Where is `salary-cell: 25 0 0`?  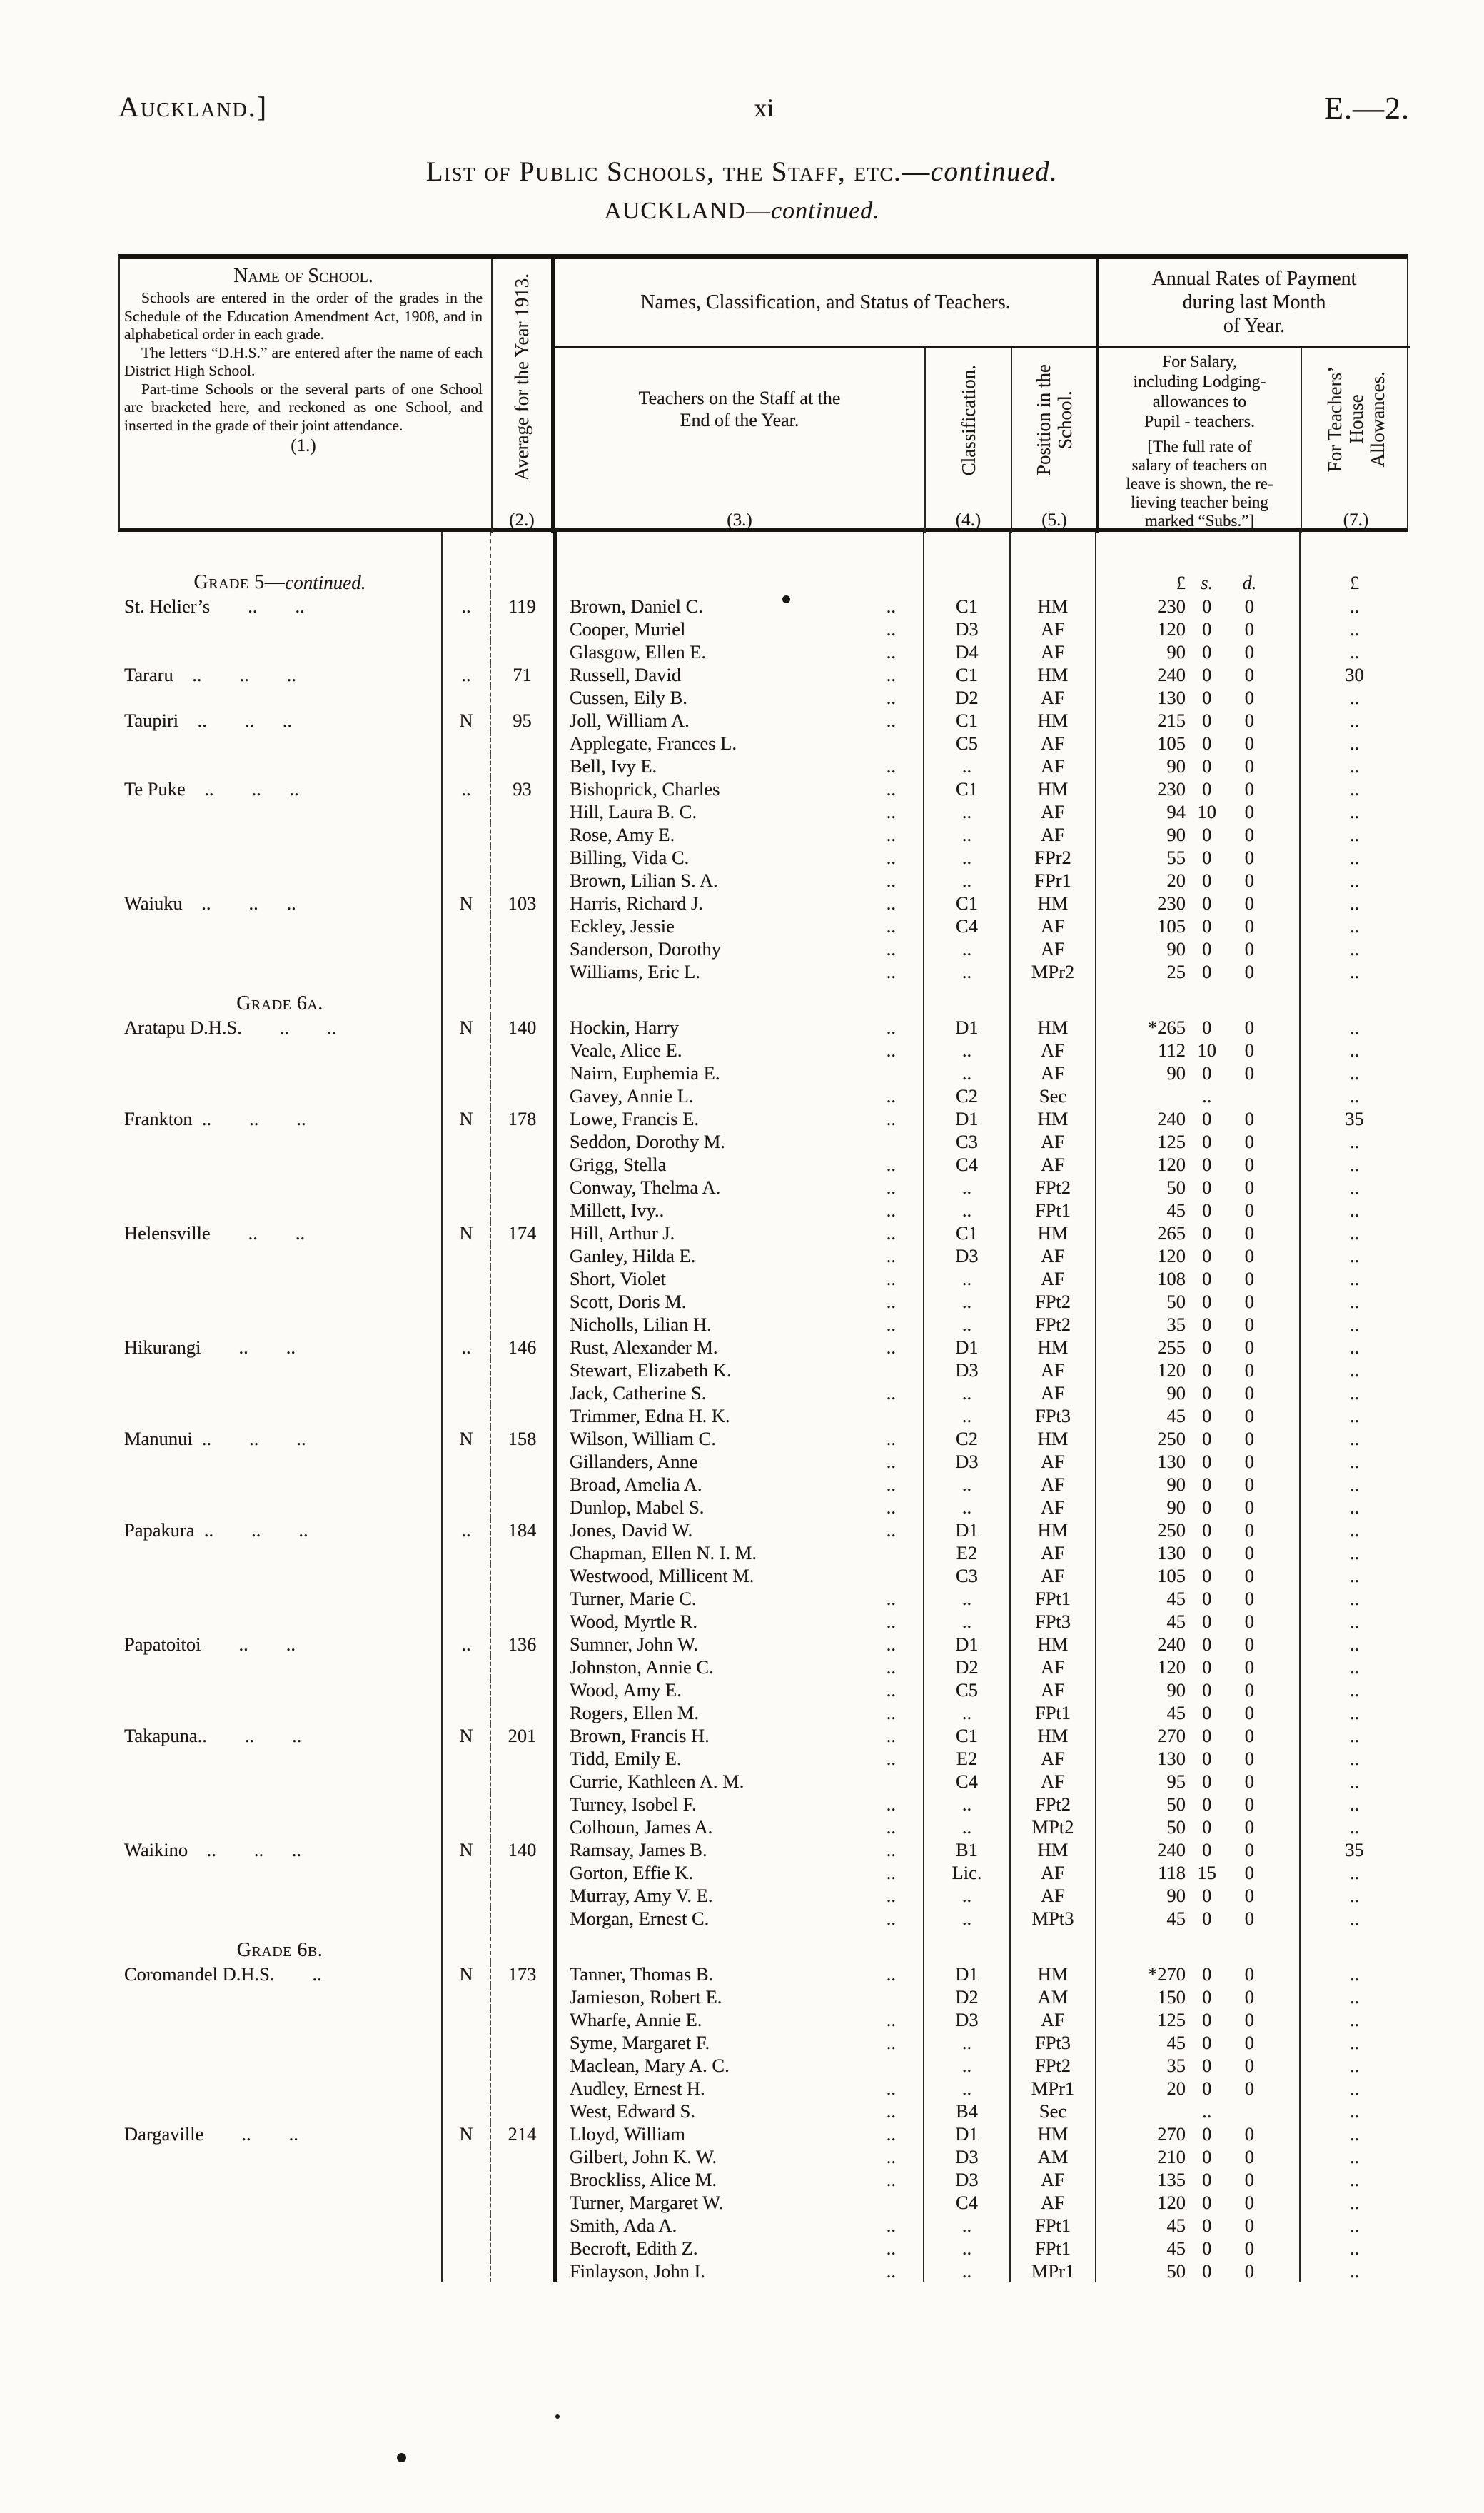
salary-cell: 25 0 0 is located at coordinates (1197, 971).